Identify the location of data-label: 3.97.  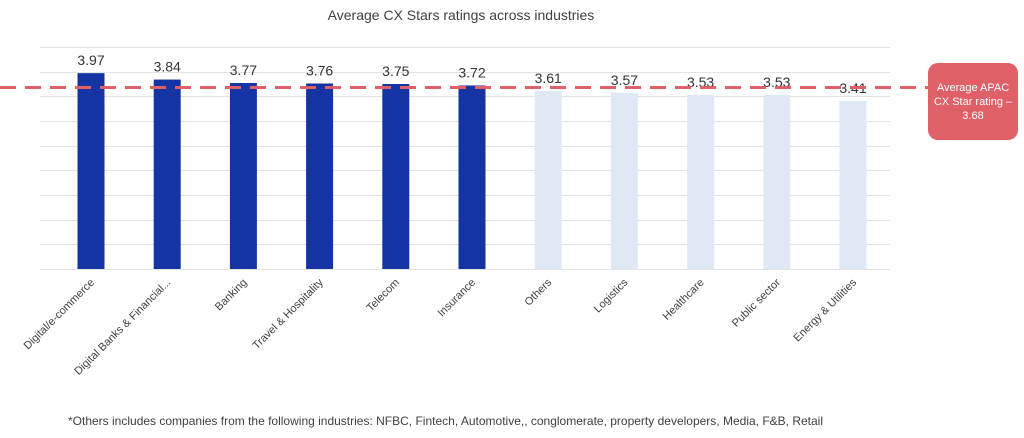
(90, 60).